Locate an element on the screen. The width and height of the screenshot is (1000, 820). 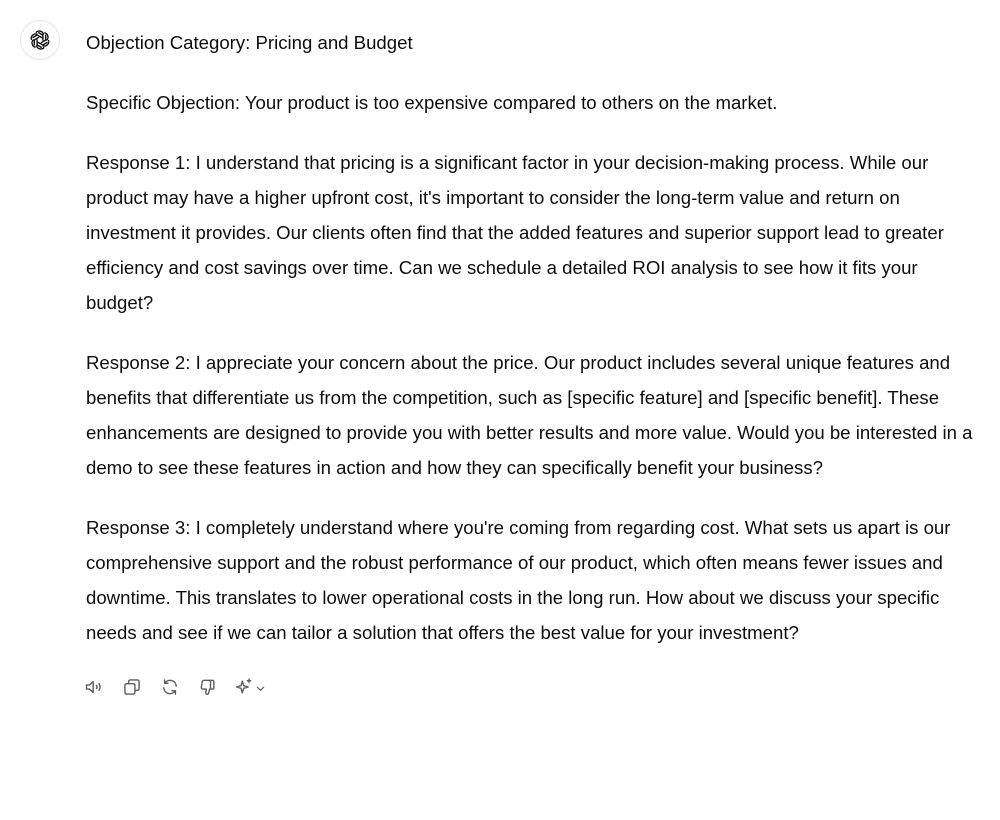
copy-icon is located at coordinates (132, 687).